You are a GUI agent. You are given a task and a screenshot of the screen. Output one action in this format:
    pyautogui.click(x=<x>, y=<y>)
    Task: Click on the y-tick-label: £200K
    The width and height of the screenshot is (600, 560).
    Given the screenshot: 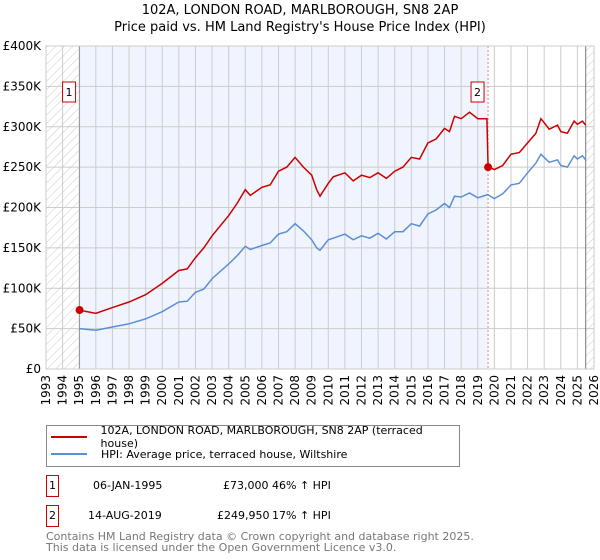 What is the action you would take?
    pyautogui.click(x=23, y=208)
    